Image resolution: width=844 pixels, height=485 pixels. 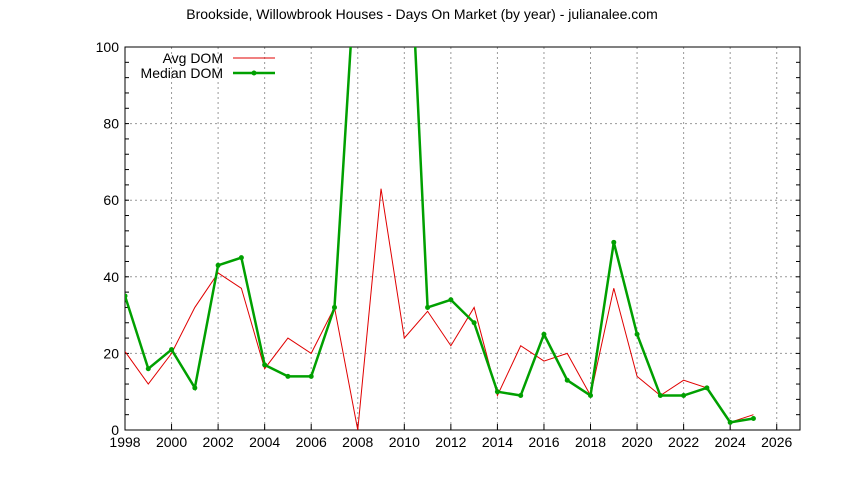 What do you see at coordinates (218, 442) in the screenshot?
I see `x-tick-label: 2002` at bounding box center [218, 442].